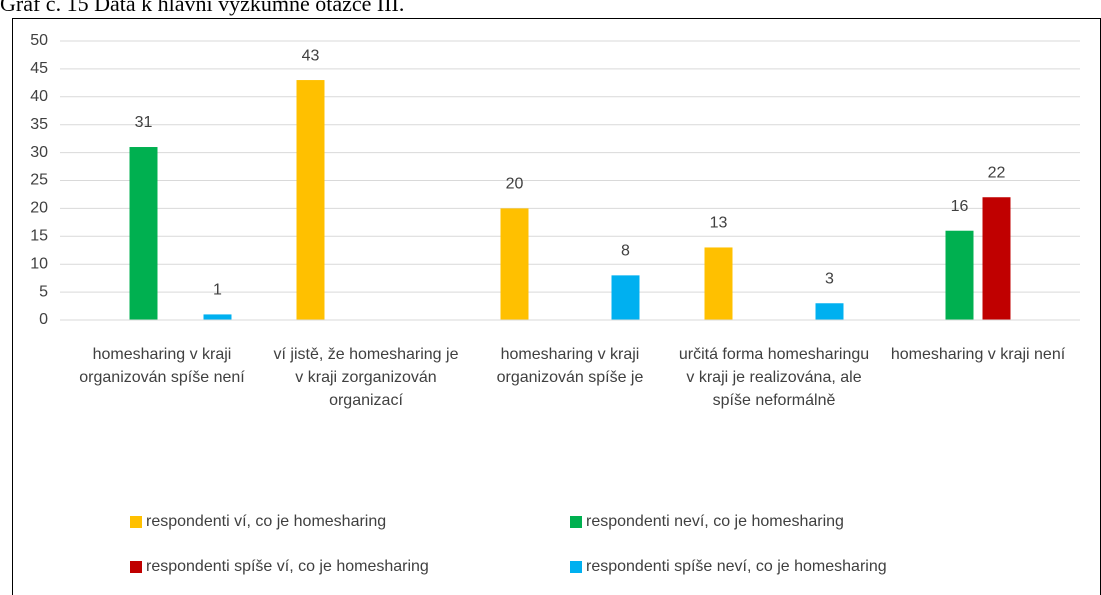  I want to click on y-tick-label: 40, so click(39, 96).